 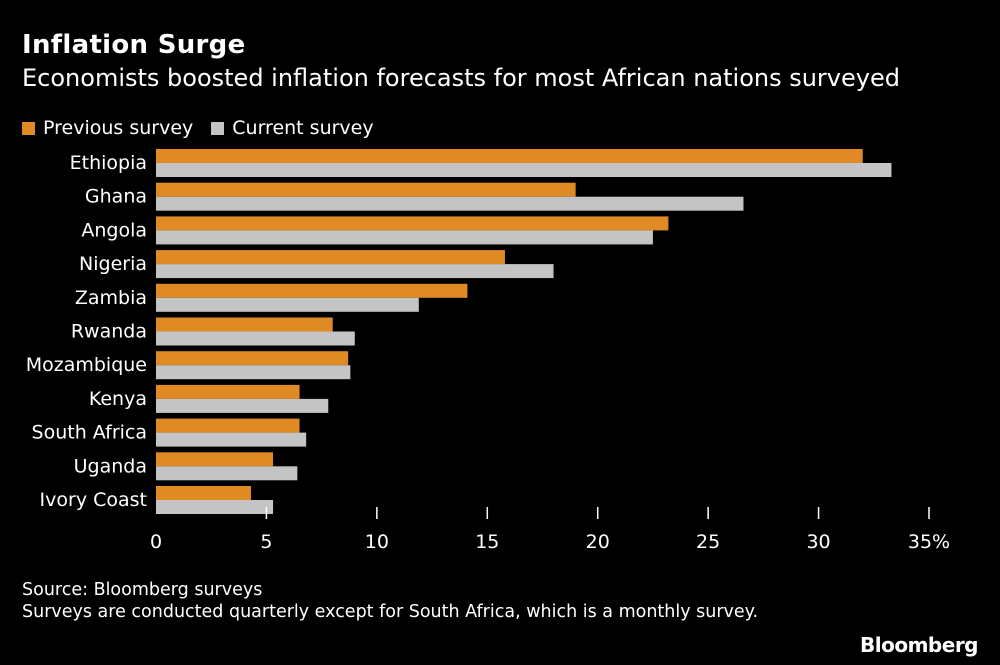 I want to click on category-label: Zambia, so click(x=111, y=298).